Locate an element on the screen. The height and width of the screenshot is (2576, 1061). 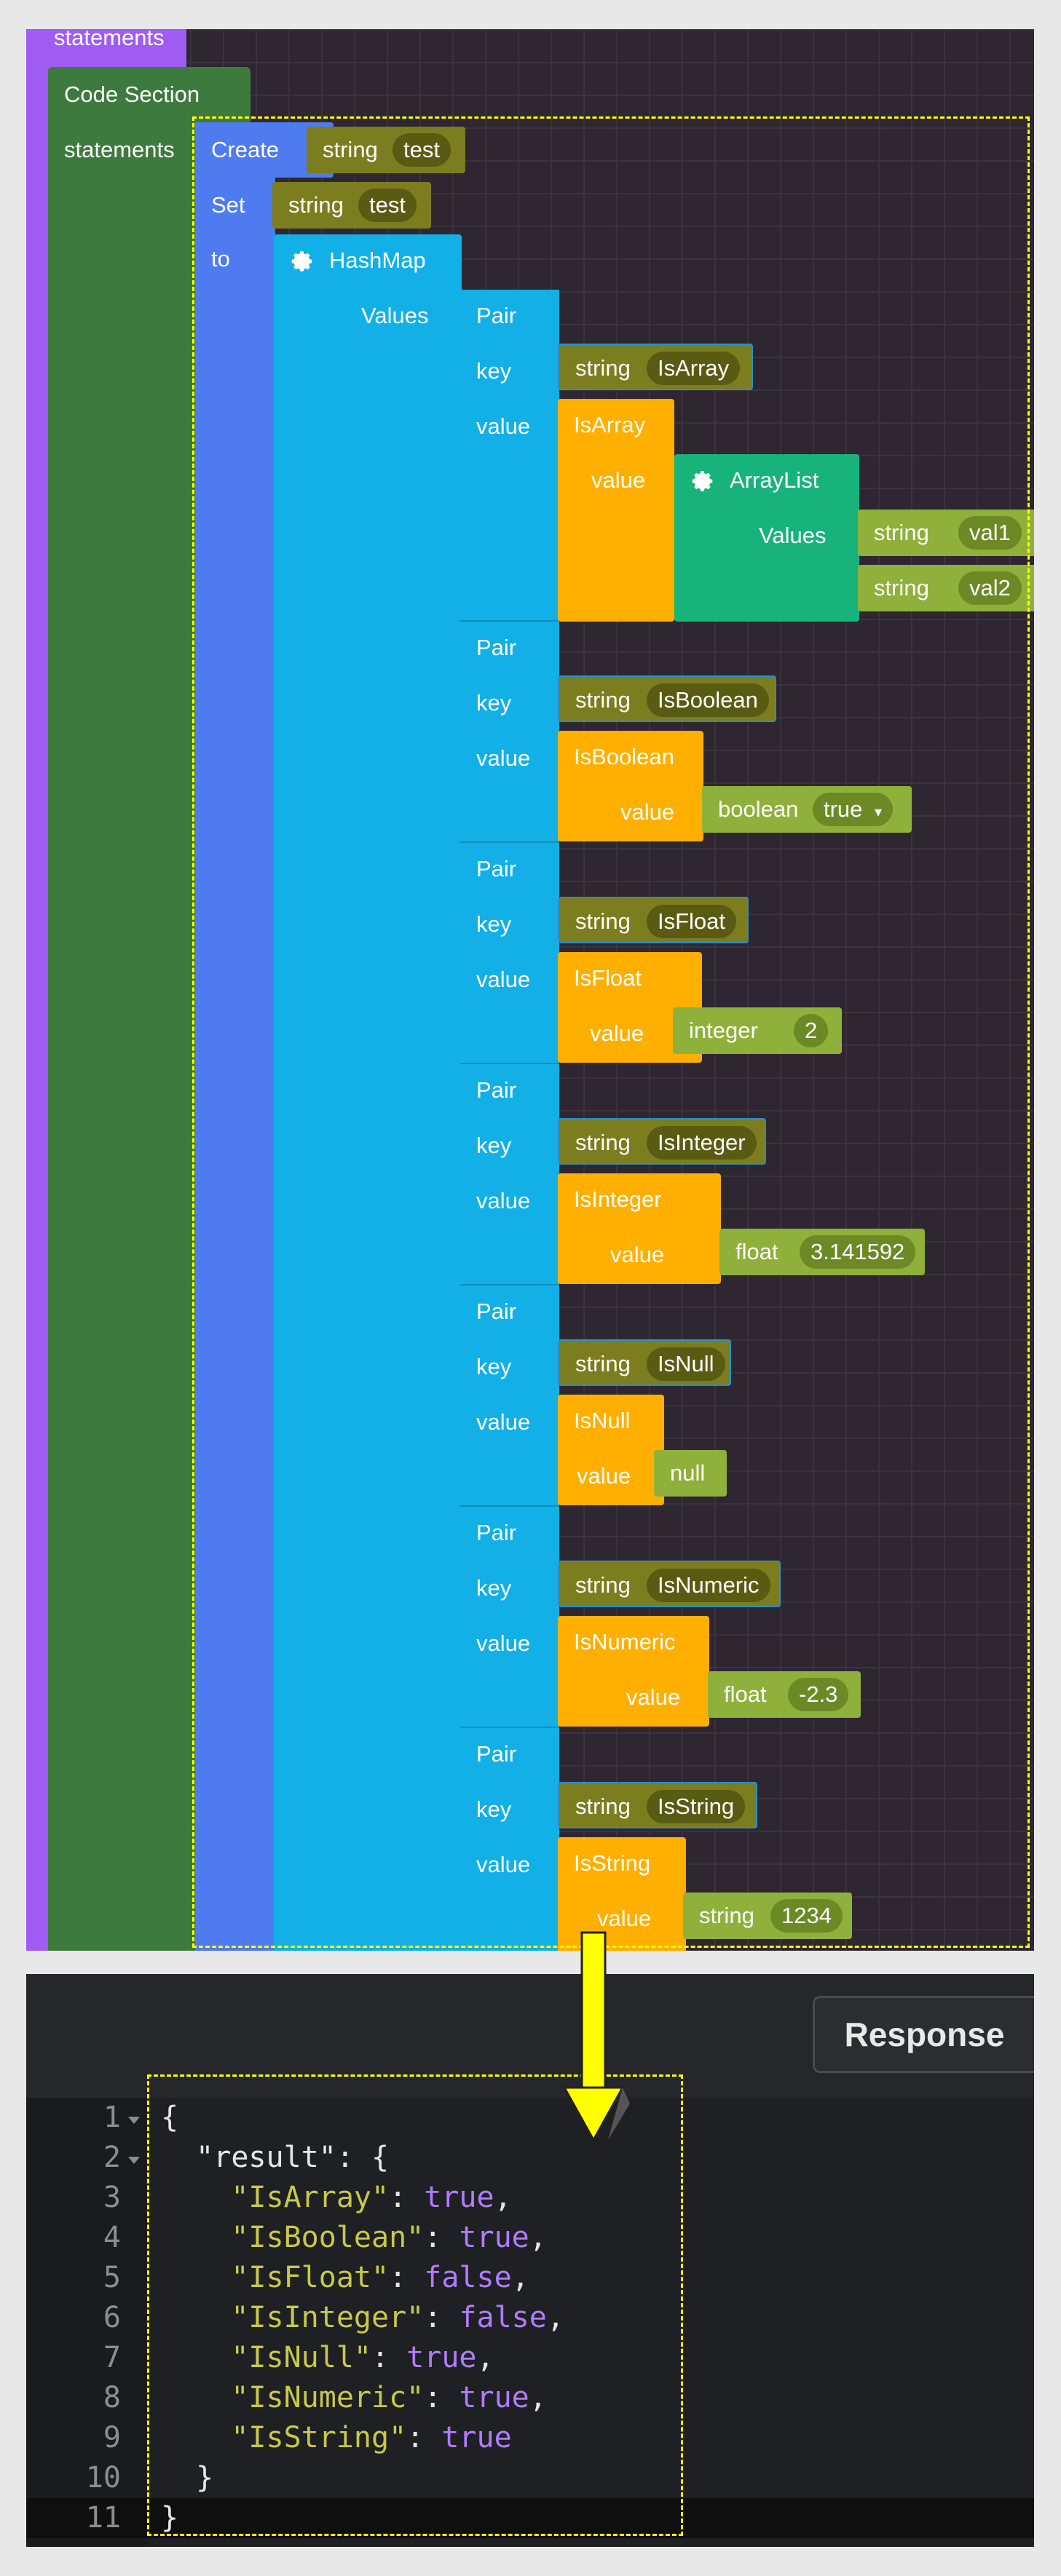
code-line: "IsNull": true, is located at coordinates (327, 2357).